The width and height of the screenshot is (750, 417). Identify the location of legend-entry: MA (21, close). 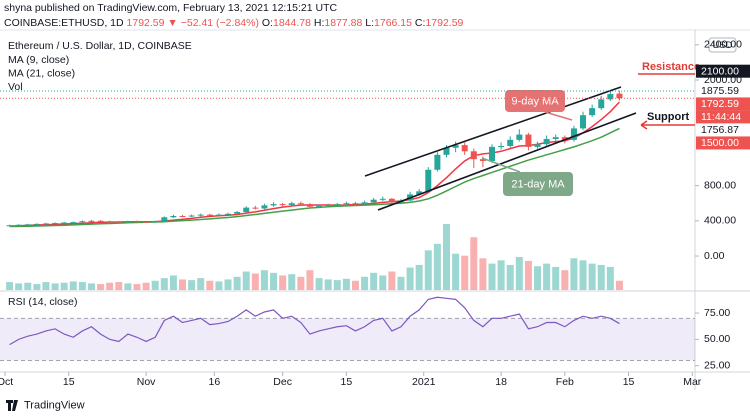
(41, 73).